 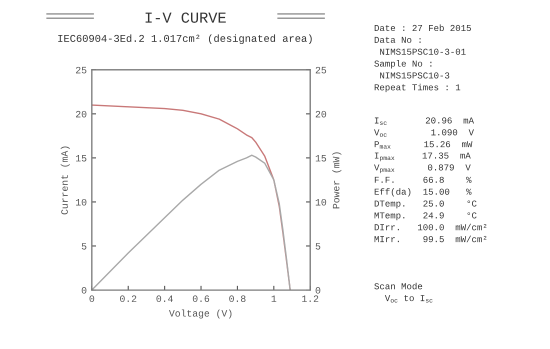 I want to click on text: V$_{oc}$ to I$_{sc}$, so click(x=408, y=299).